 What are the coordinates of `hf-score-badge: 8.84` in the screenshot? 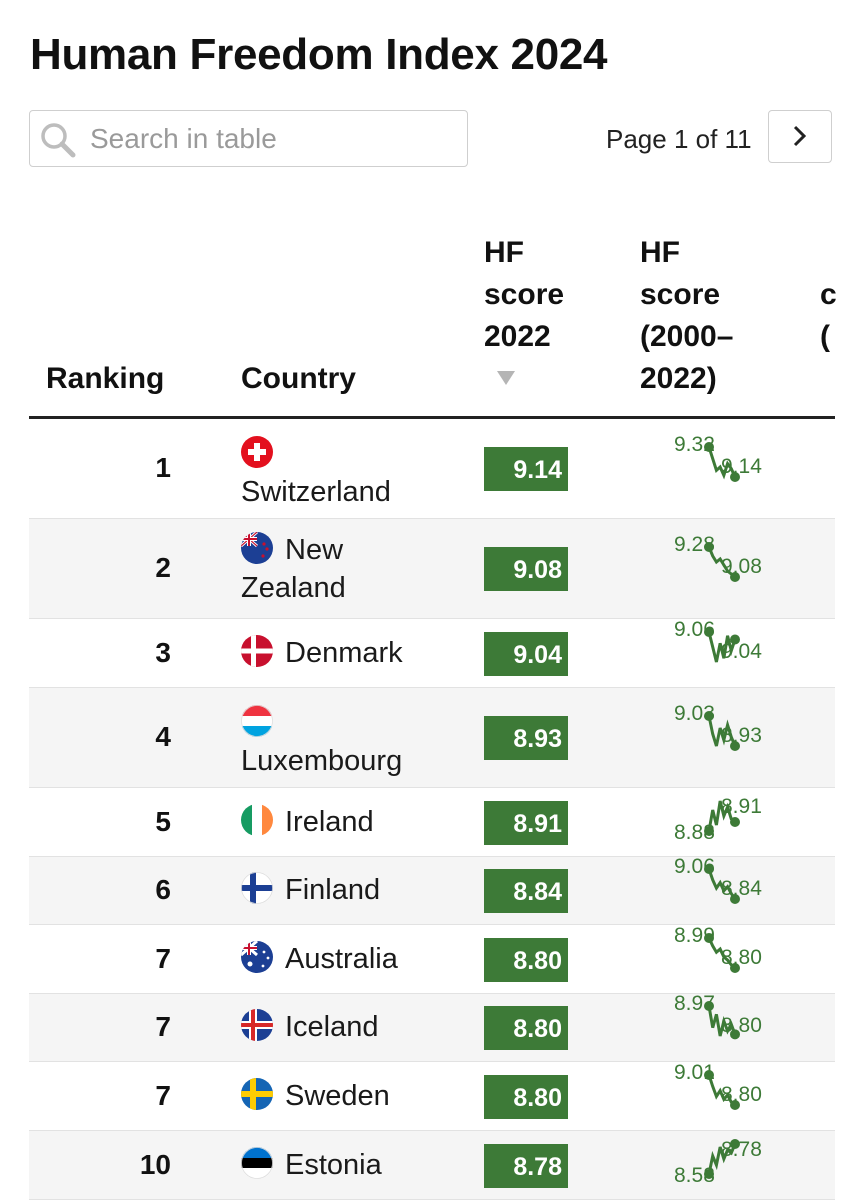 It's located at (526, 891).